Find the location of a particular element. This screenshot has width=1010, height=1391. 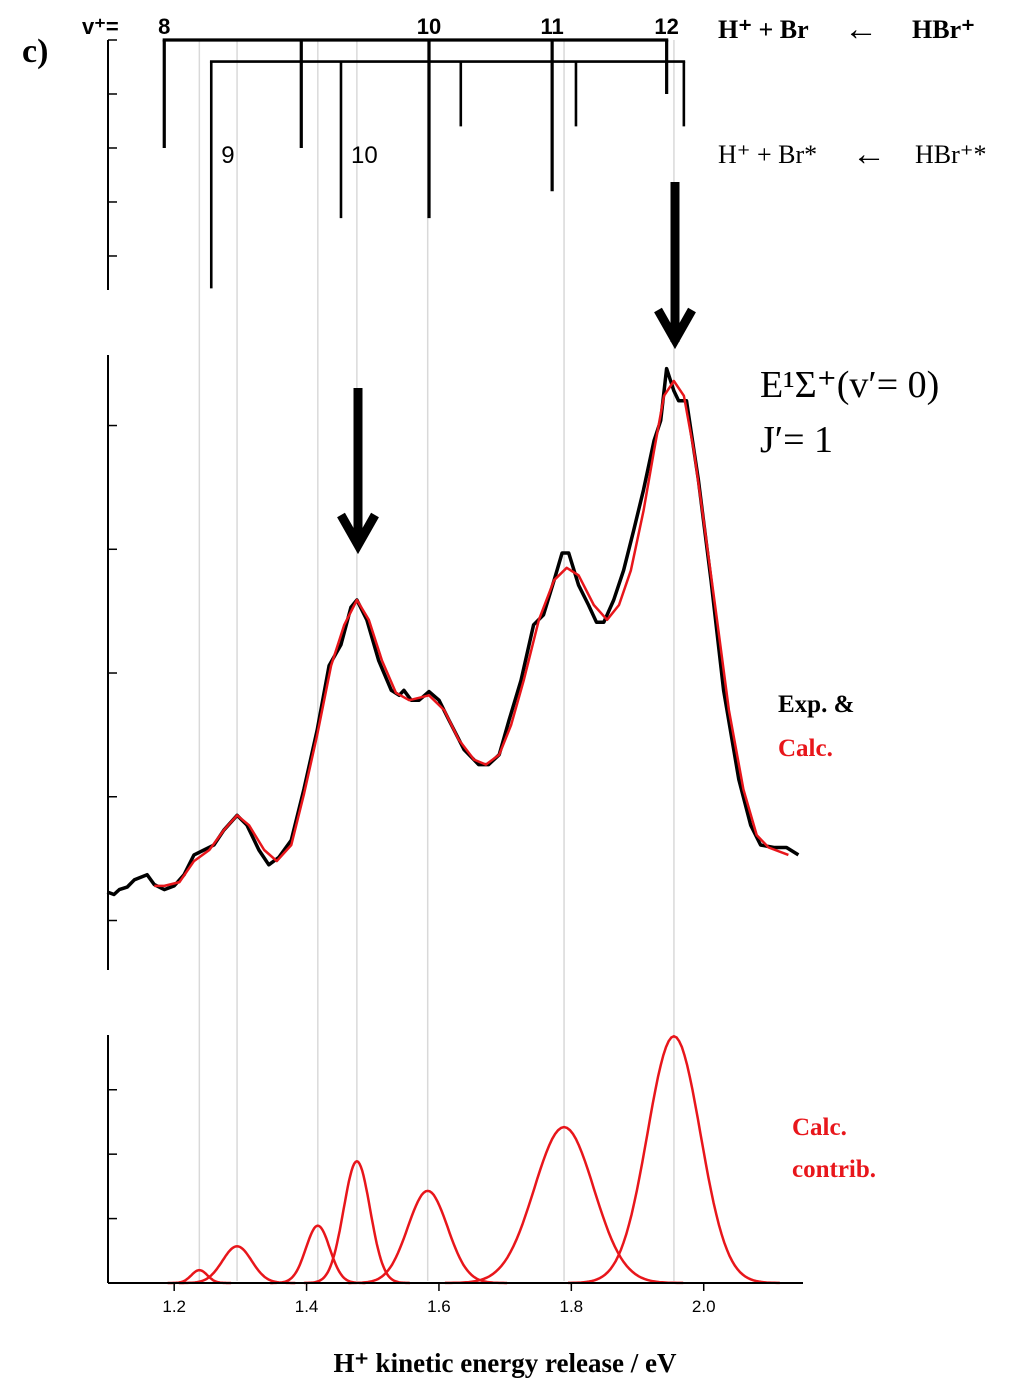

annotation: J′= 1 is located at coordinates (796, 440).